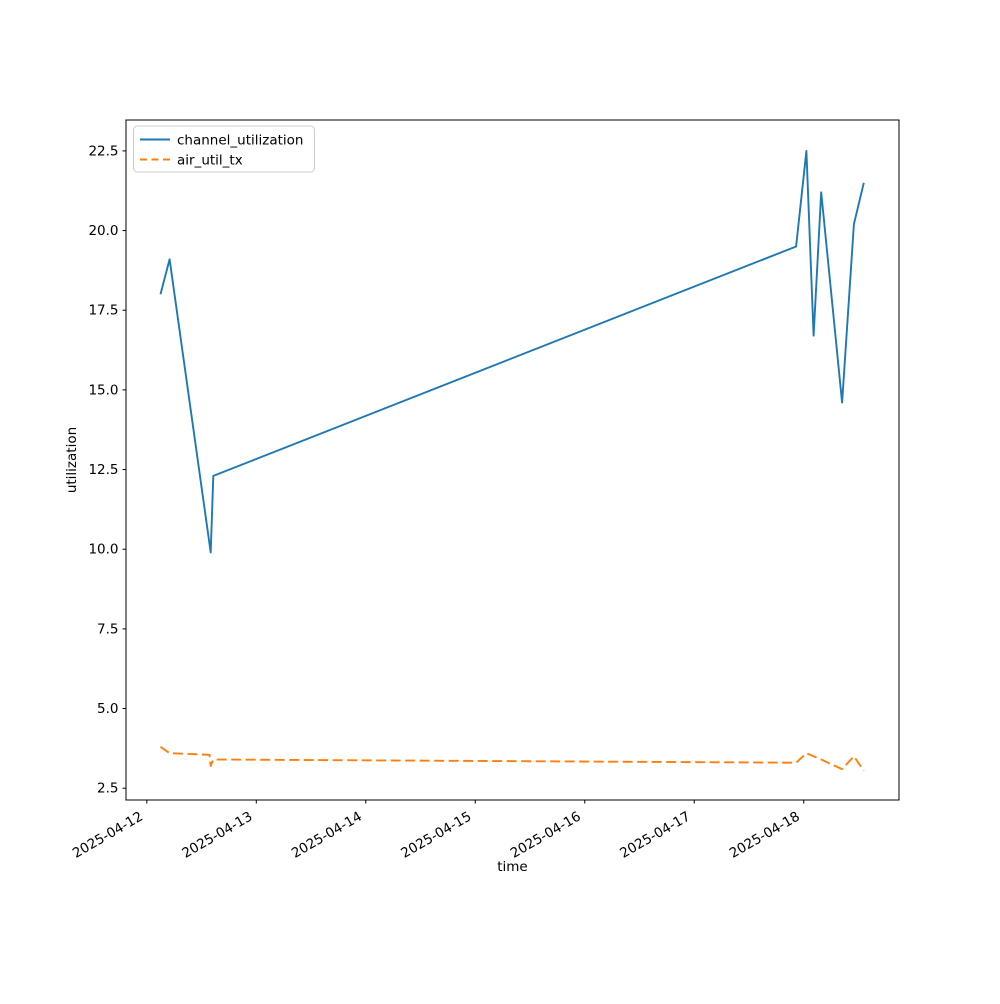 This screenshot has width=1000, height=1004. What do you see at coordinates (765, 835) in the screenshot?
I see `x-tick-label: 2025-04-18` at bounding box center [765, 835].